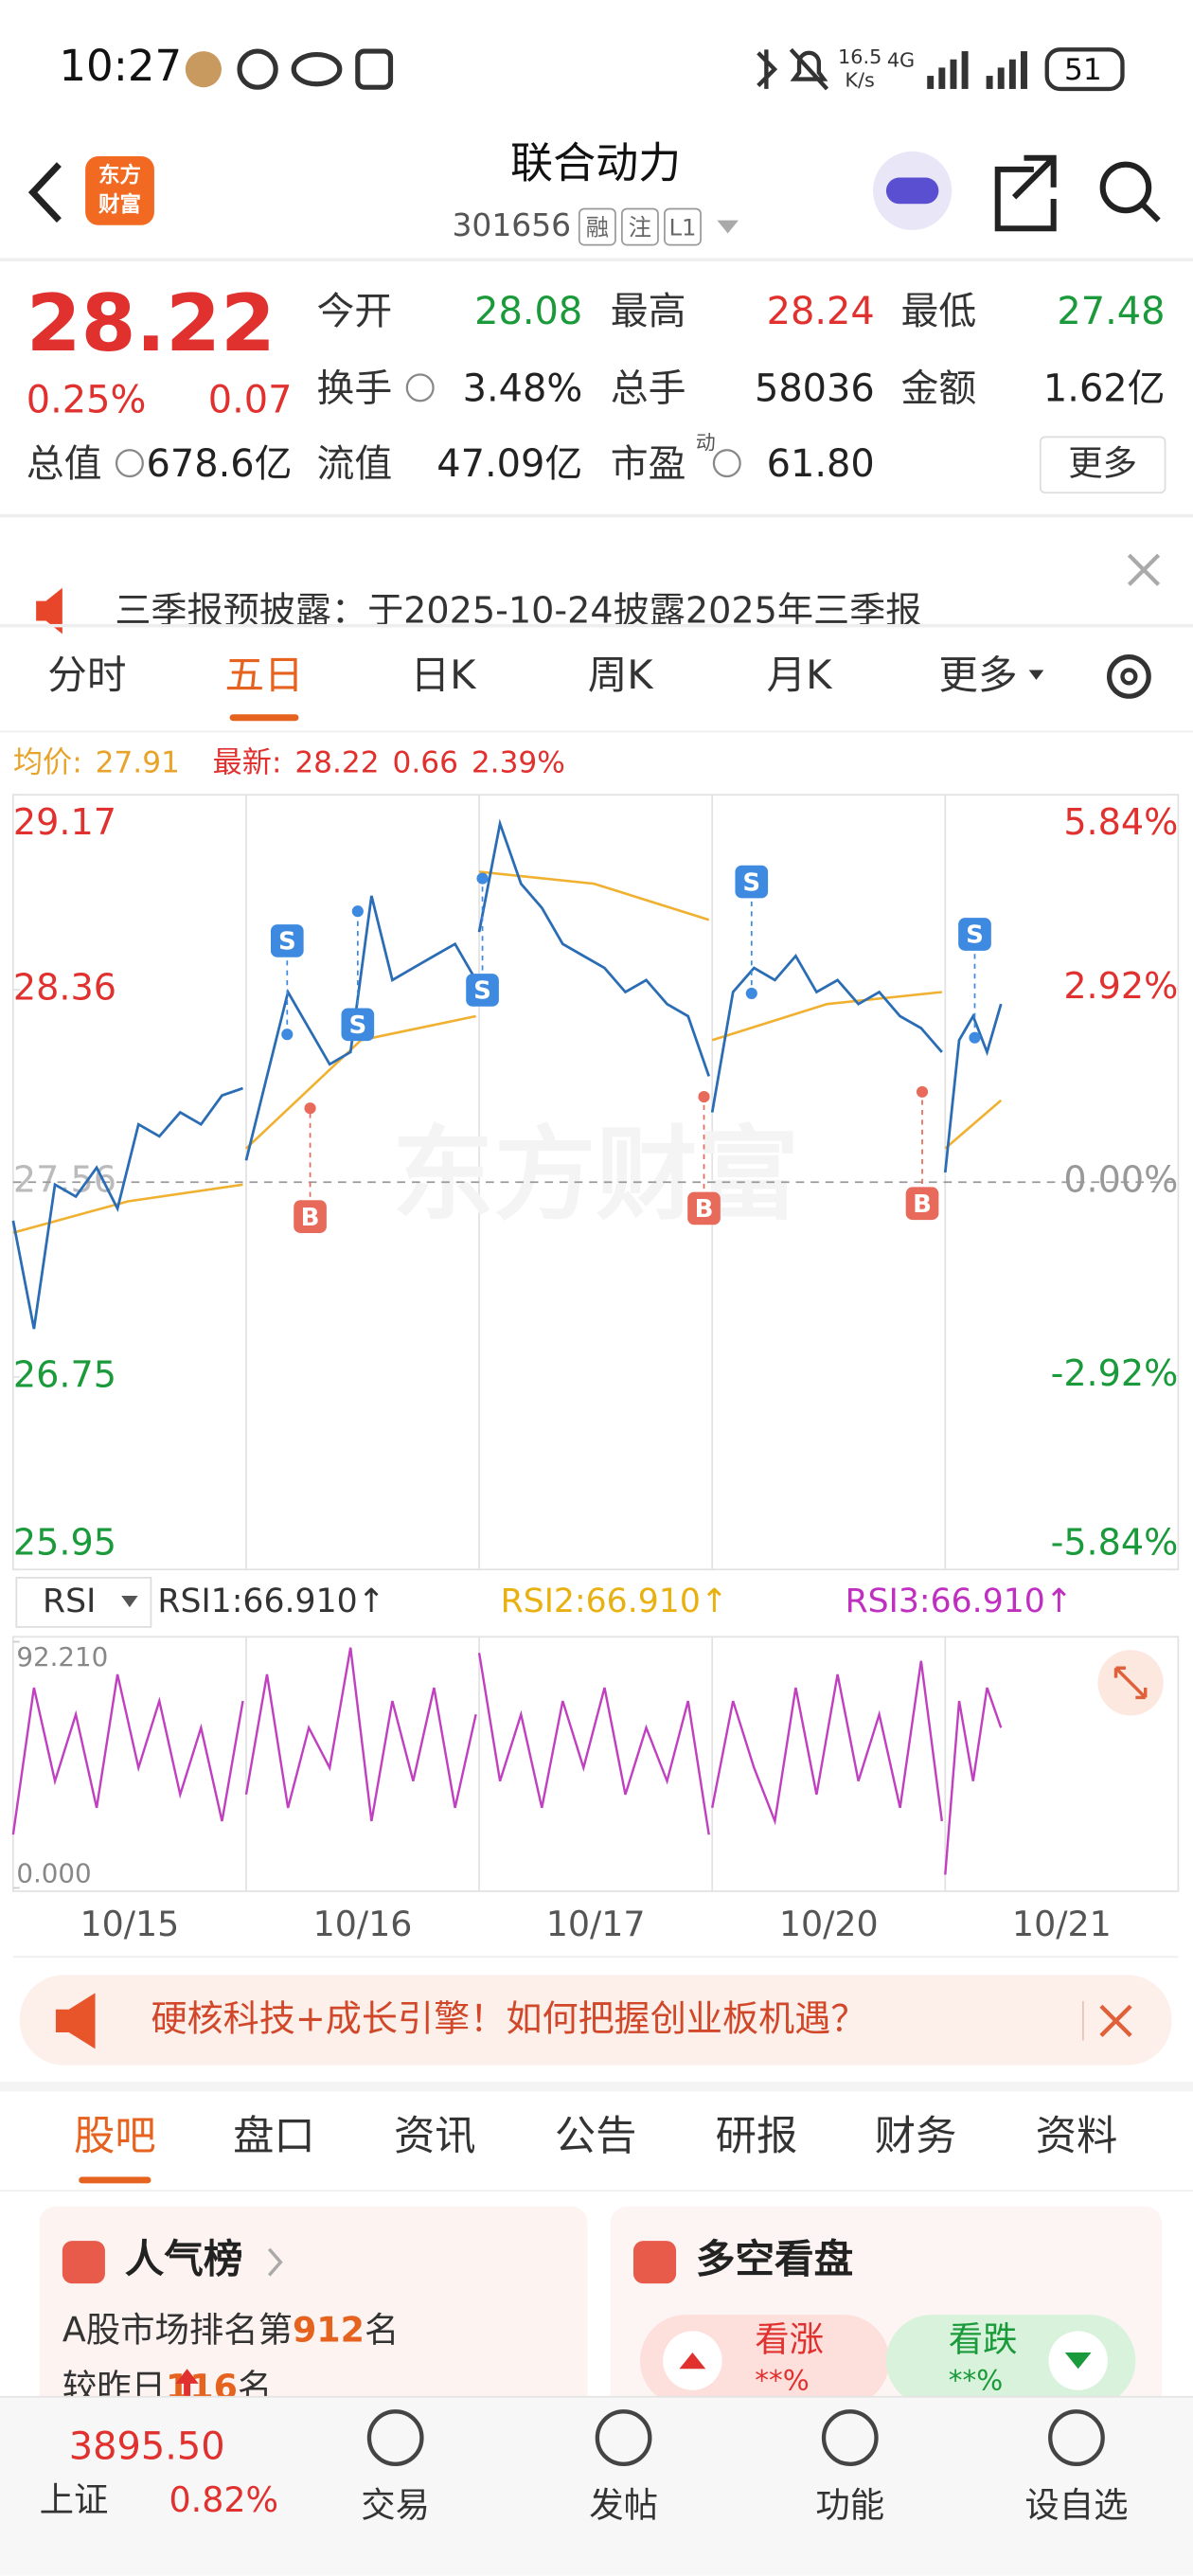 This screenshot has width=1193, height=2576. I want to click on section-tab: 股吧, so click(115, 2136).